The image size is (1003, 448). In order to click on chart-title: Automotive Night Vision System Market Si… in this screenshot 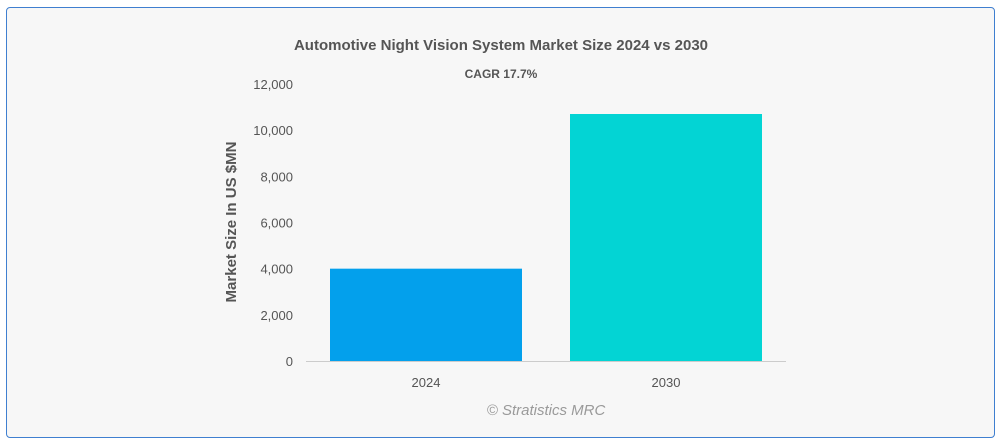, I will do `click(501, 45)`.